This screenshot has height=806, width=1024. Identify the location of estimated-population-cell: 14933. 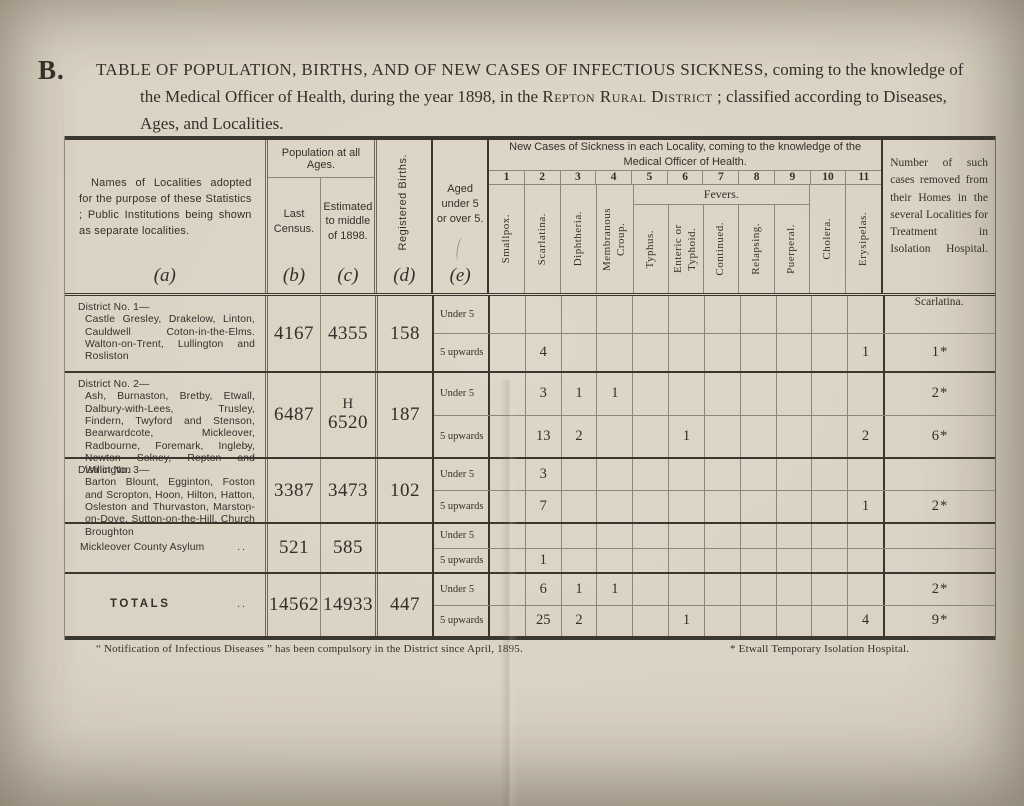
(347, 605).